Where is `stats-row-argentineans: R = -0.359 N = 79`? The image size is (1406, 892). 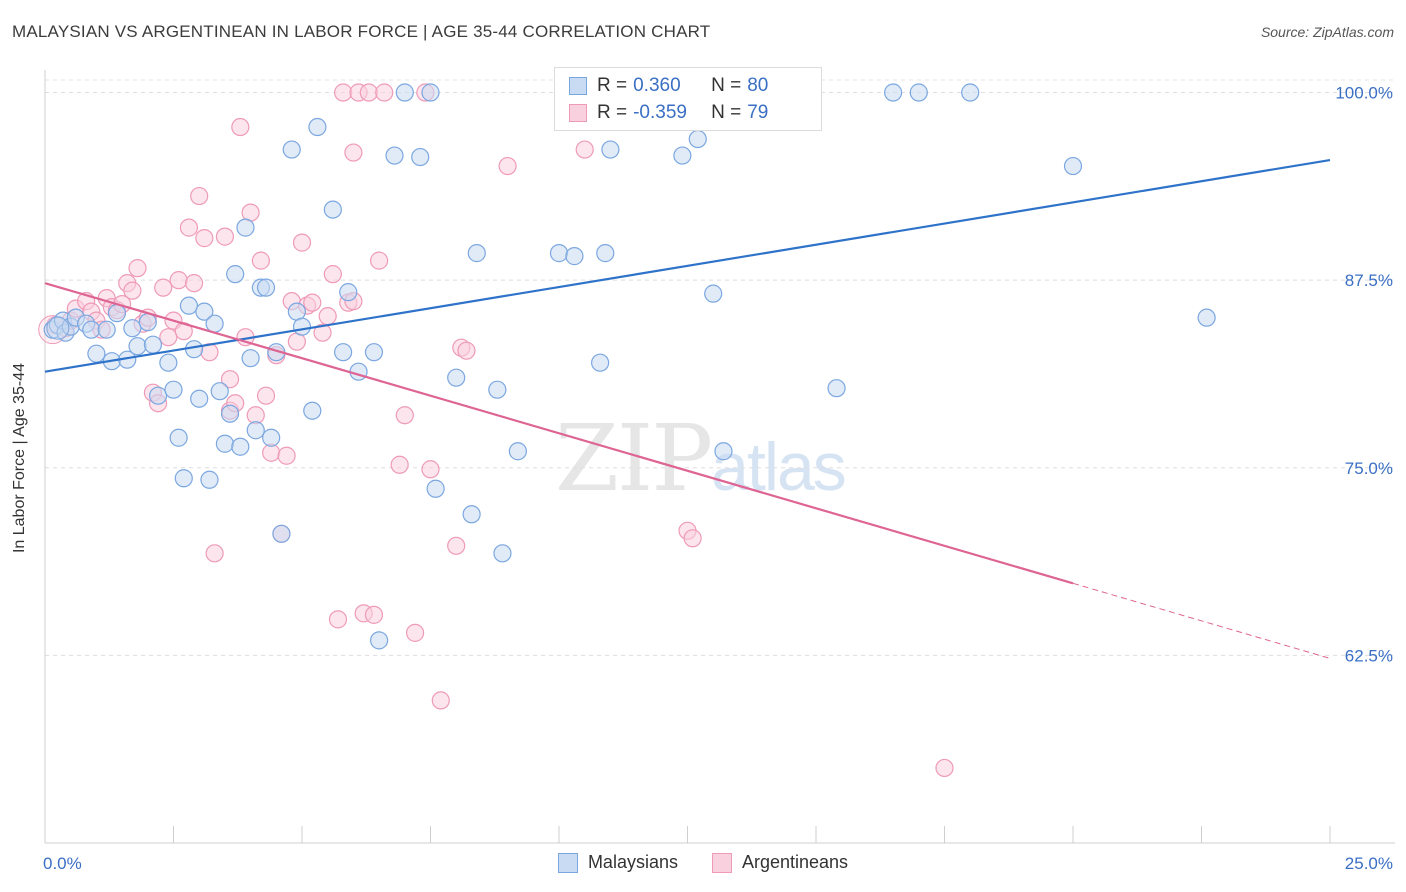 stats-row-argentineans: R = -0.359 N = 79 is located at coordinates (668, 113).